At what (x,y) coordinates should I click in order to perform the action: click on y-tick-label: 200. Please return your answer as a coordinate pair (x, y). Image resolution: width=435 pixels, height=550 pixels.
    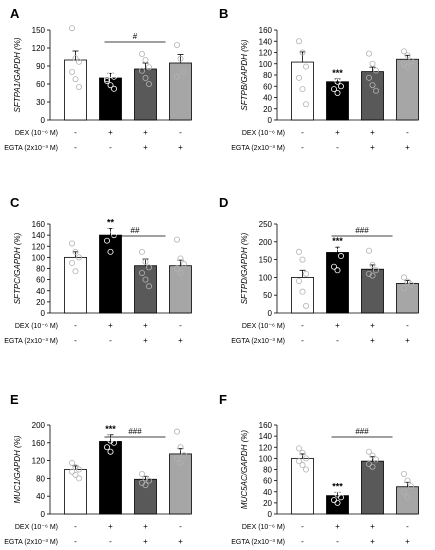
    Looking at the image, I should click on (39, 425).